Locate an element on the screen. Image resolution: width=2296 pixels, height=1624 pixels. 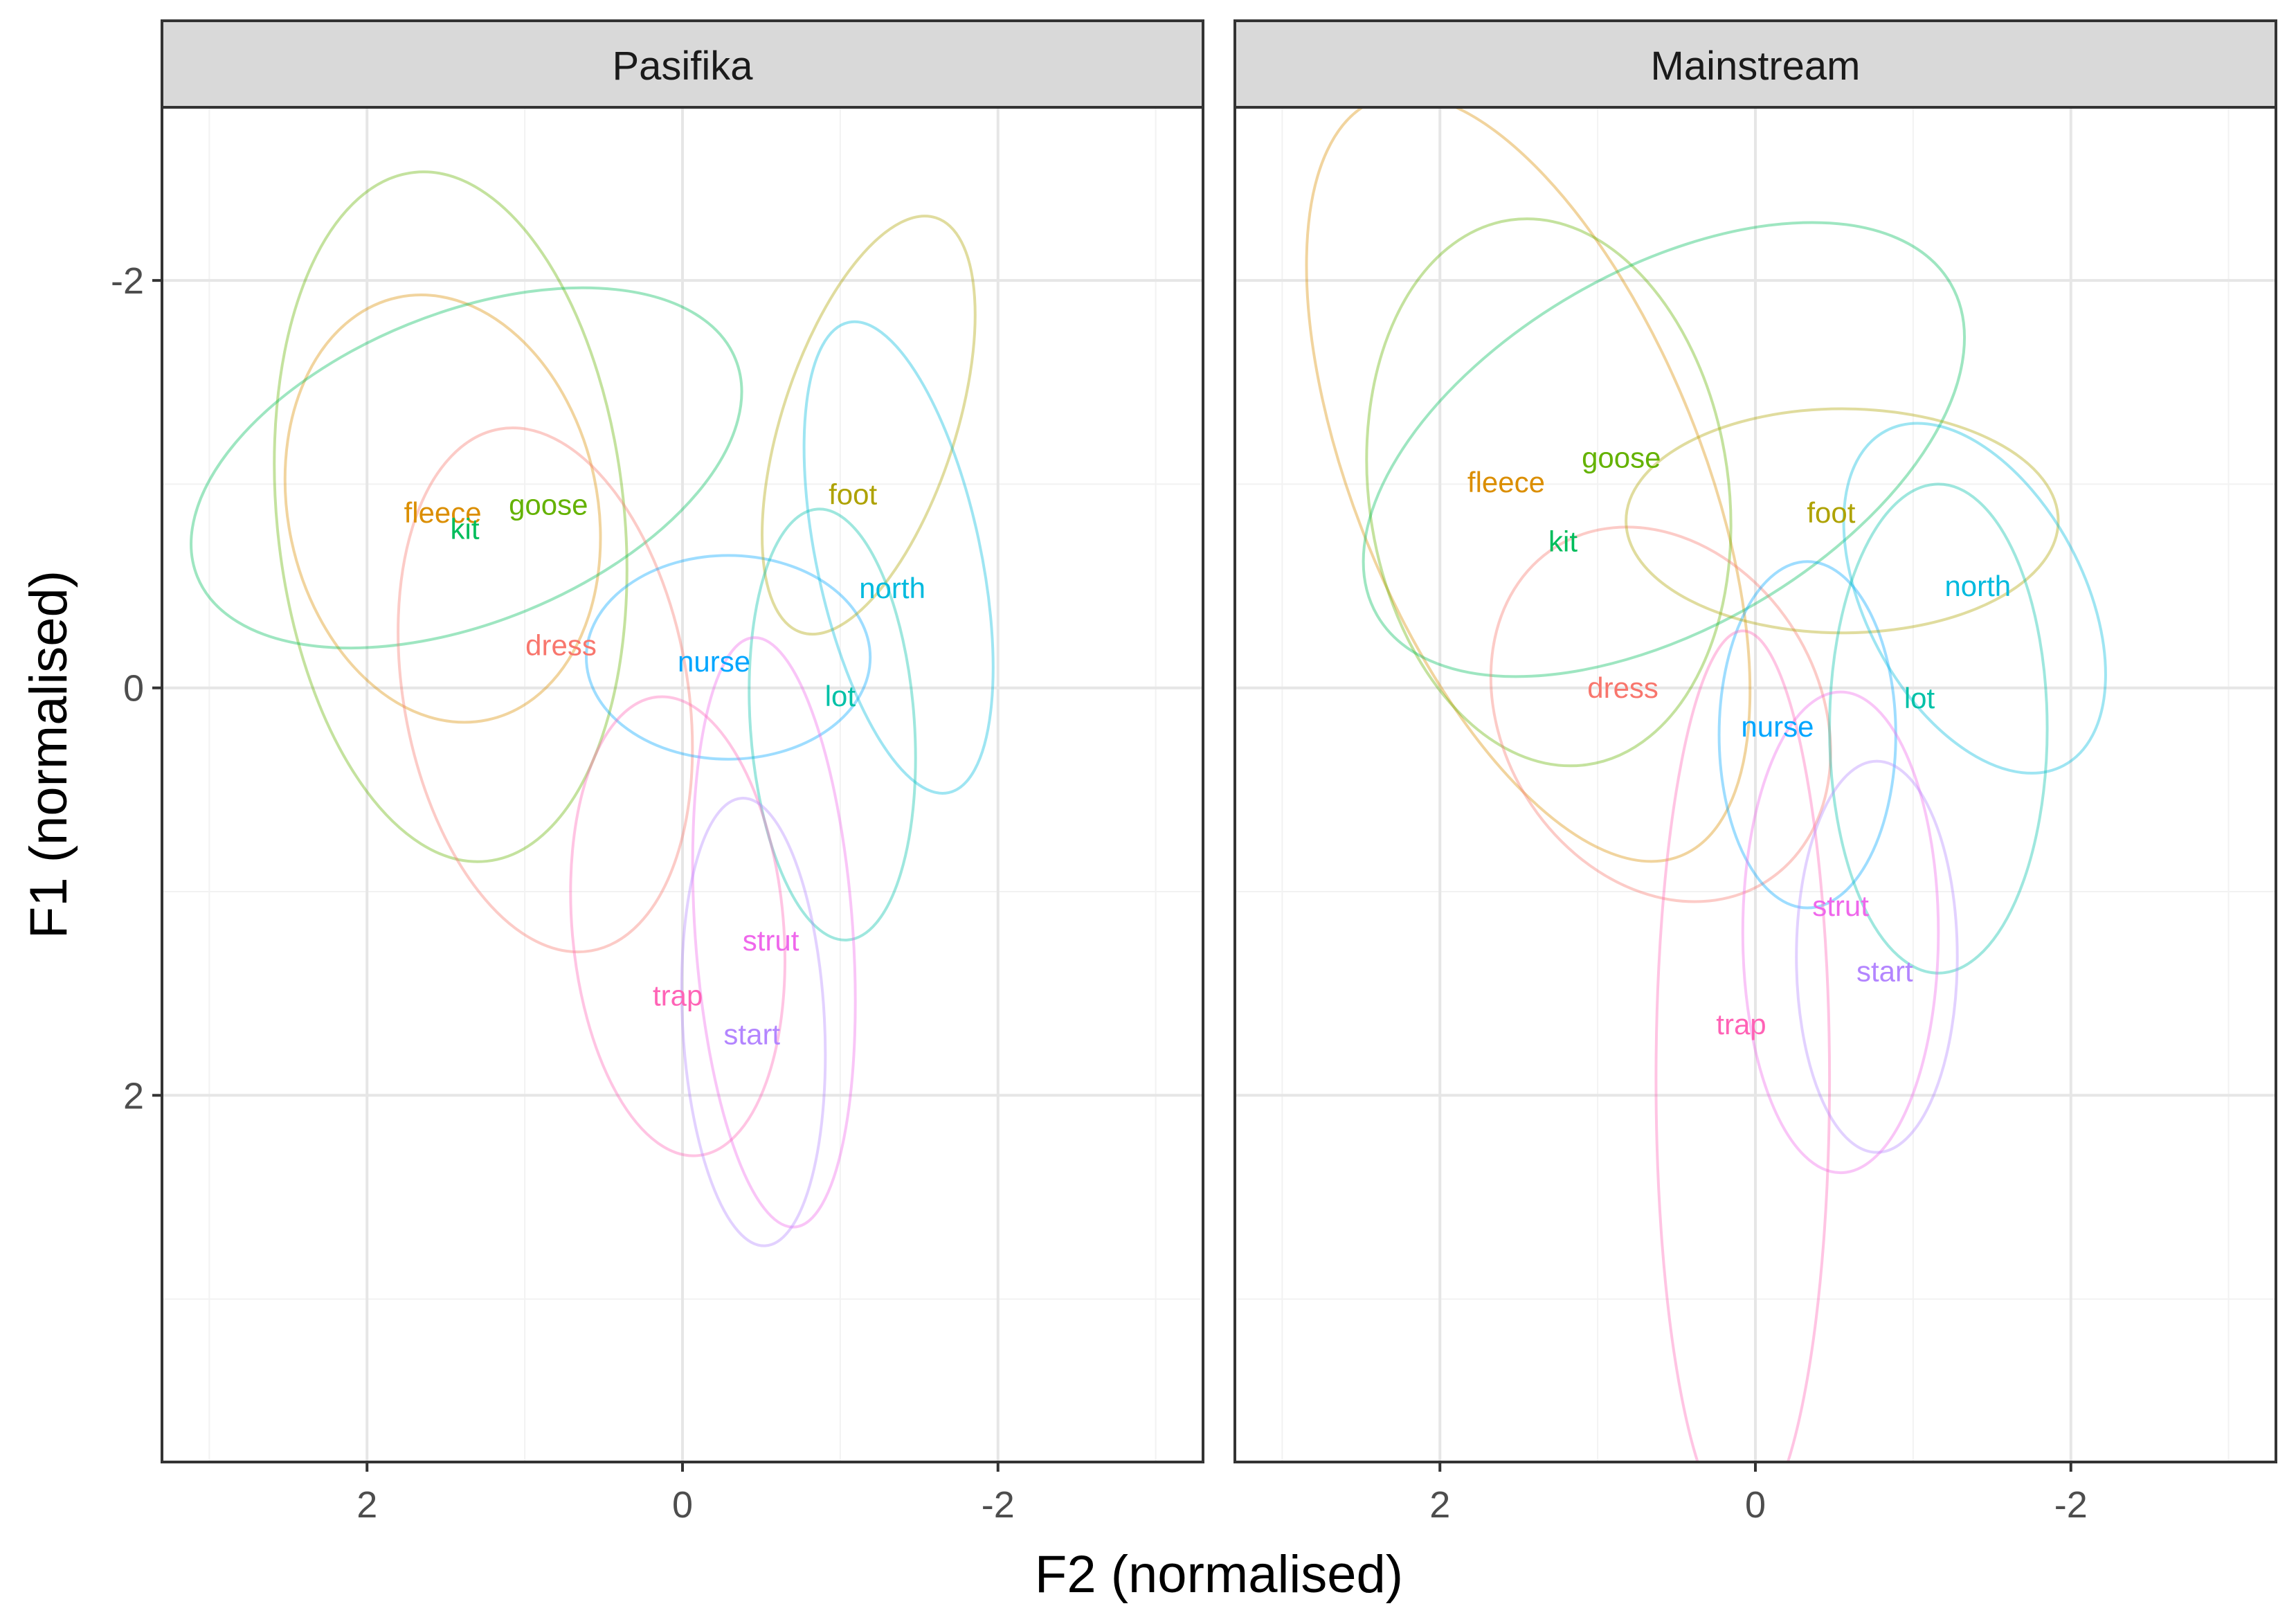
strip-title-mainstream: Mainstream is located at coordinates (1756, 66).